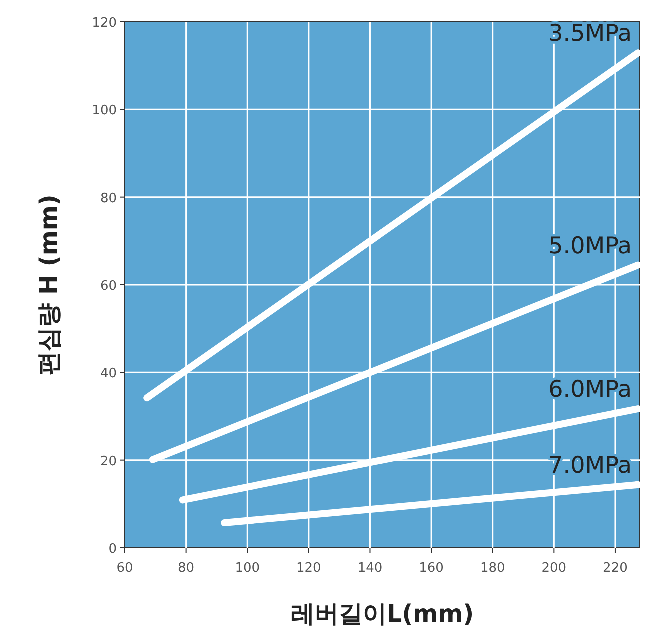 The width and height of the screenshot is (658, 637). What do you see at coordinates (493, 568) in the screenshot?
I see `x-tick-label: 180` at bounding box center [493, 568].